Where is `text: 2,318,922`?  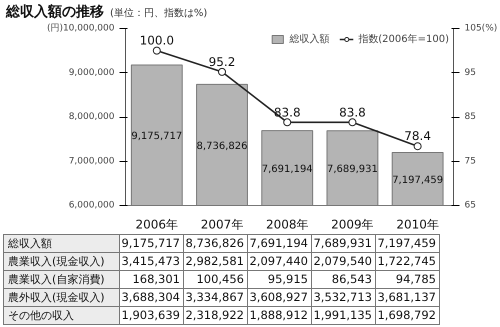
text: 2,318,922 is located at coordinates (216, 315).